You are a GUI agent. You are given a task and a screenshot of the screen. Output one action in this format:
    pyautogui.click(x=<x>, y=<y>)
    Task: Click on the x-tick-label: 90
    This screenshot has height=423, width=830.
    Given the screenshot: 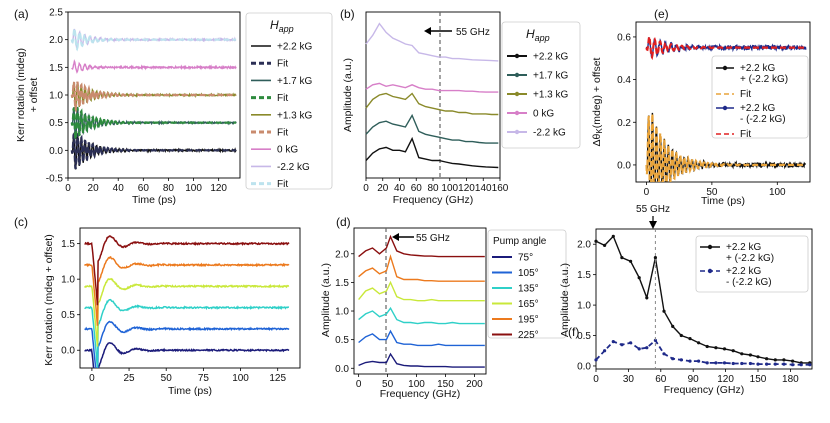 What is the action you would take?
    pyautogui.click(x=694, y=379)
    